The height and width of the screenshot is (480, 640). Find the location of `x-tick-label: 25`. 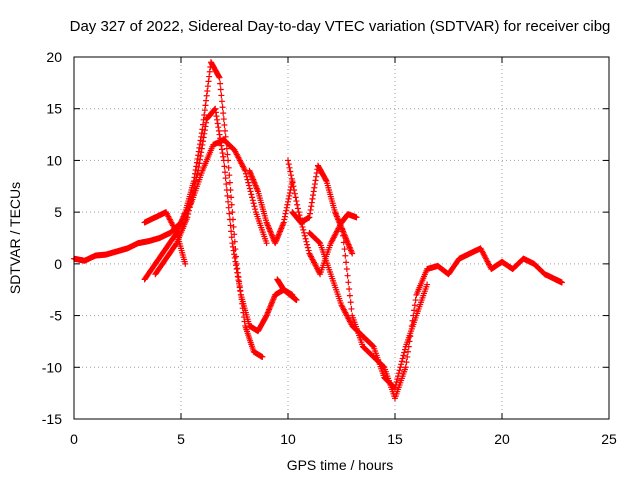

x-tick-label: 25 is located at coordinates (609, 439).